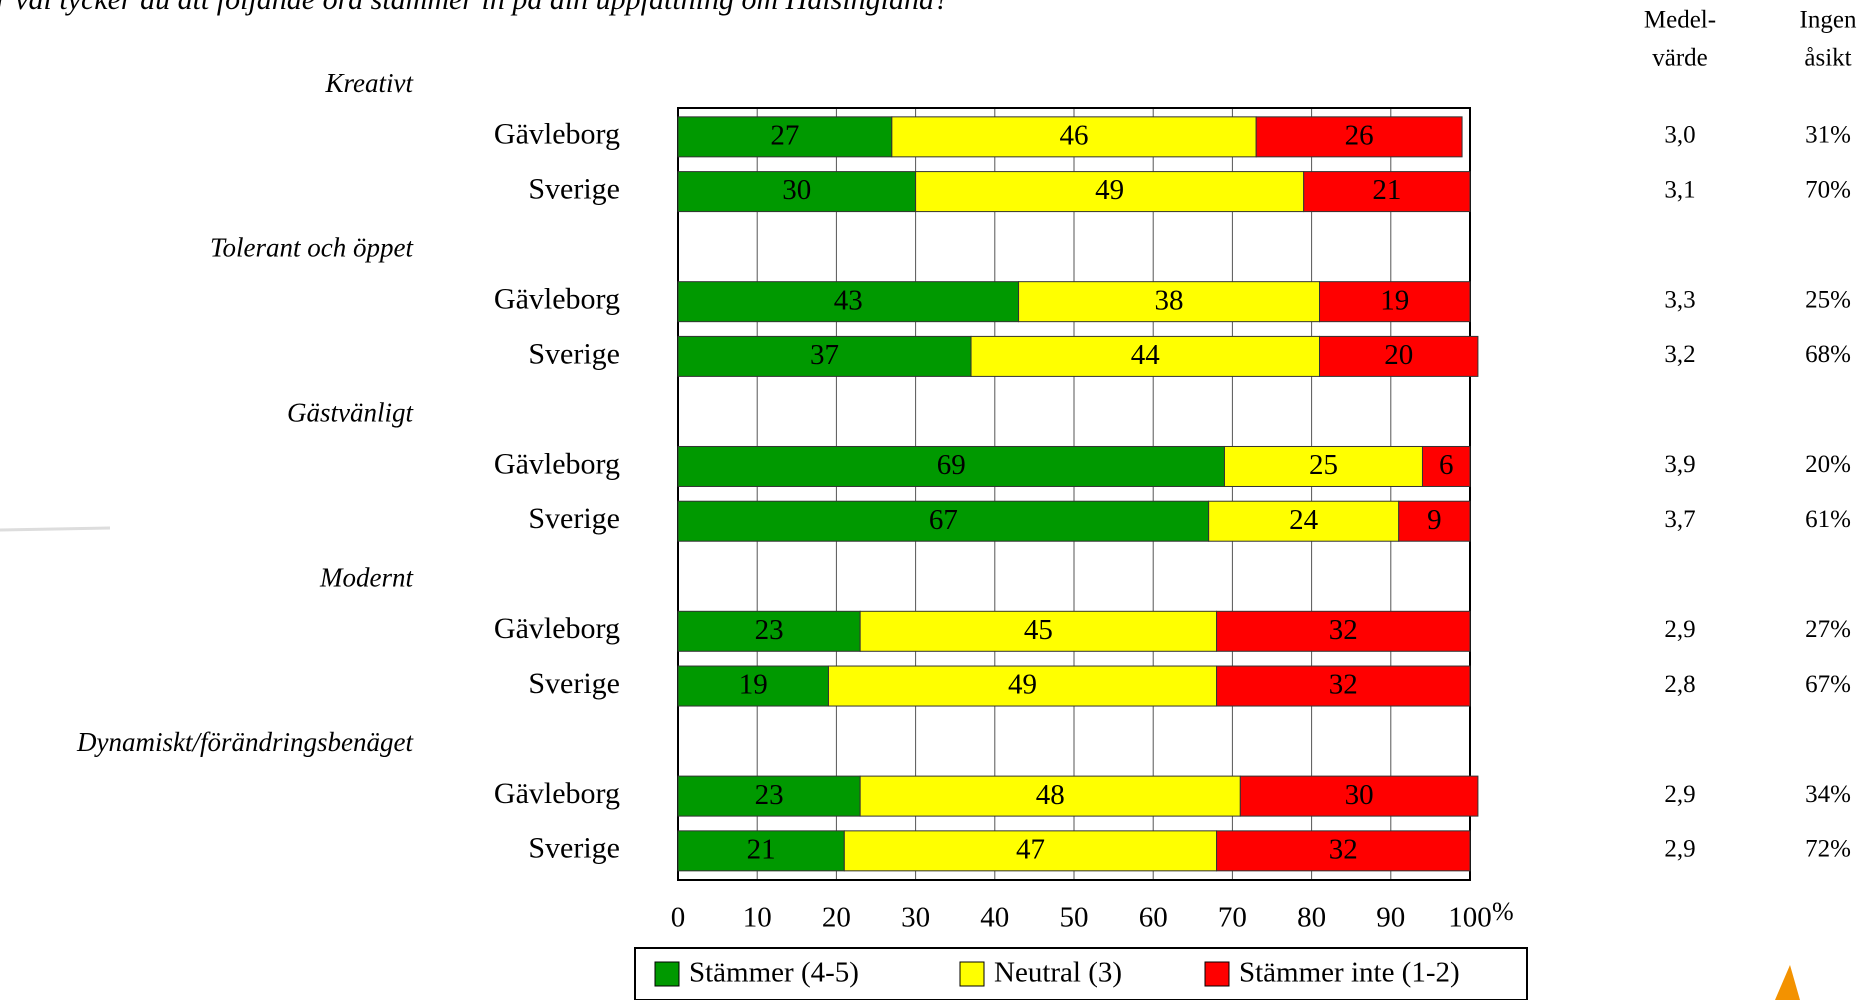  What do you see at coordinates (1470, 918) in the screenshot?
I see `x-tick-label: 100` at bounding box center [1470, 918].